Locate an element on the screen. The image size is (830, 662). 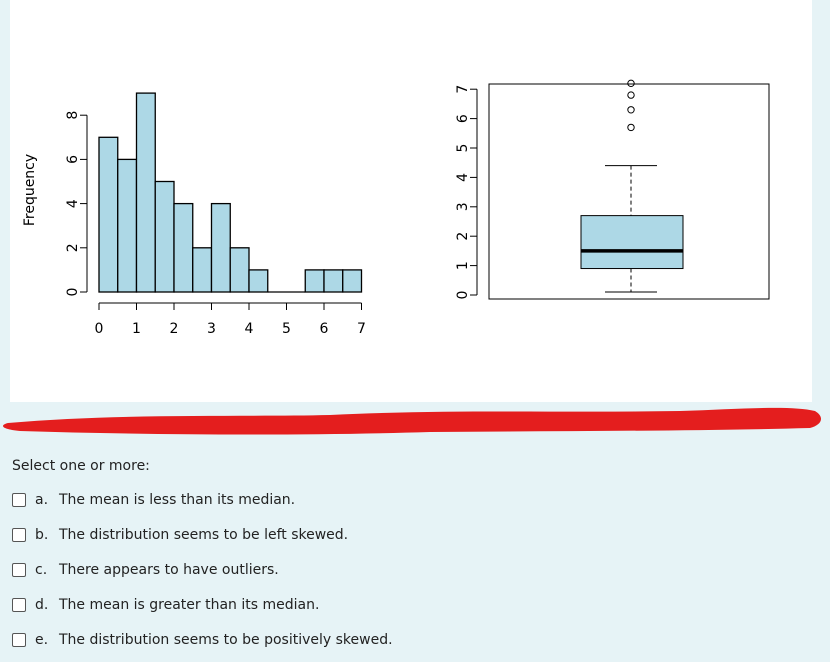
x-tick-label: 0 is located at coordinates (99, 329).